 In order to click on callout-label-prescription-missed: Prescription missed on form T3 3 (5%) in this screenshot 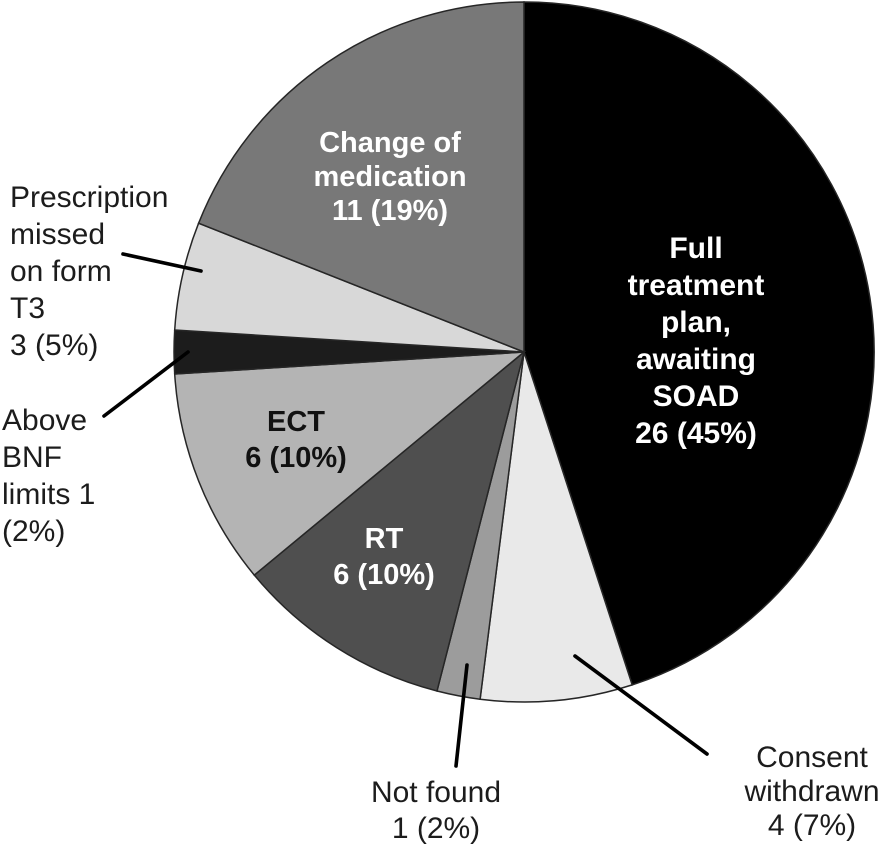, I will do `click(89, 271)`.